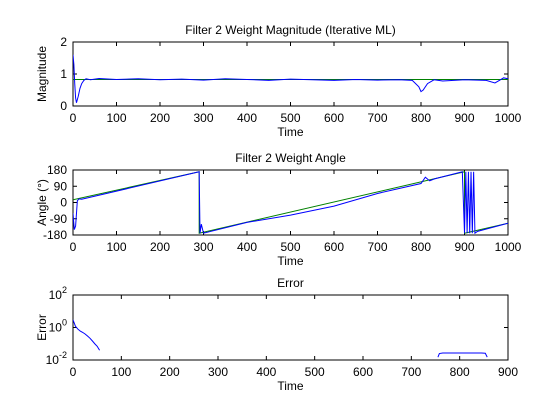 This screenshot has height=420, width=560. Describe the element at coordinates (290, 283) in the screenshot. I see `chart-title: Error` at that location.